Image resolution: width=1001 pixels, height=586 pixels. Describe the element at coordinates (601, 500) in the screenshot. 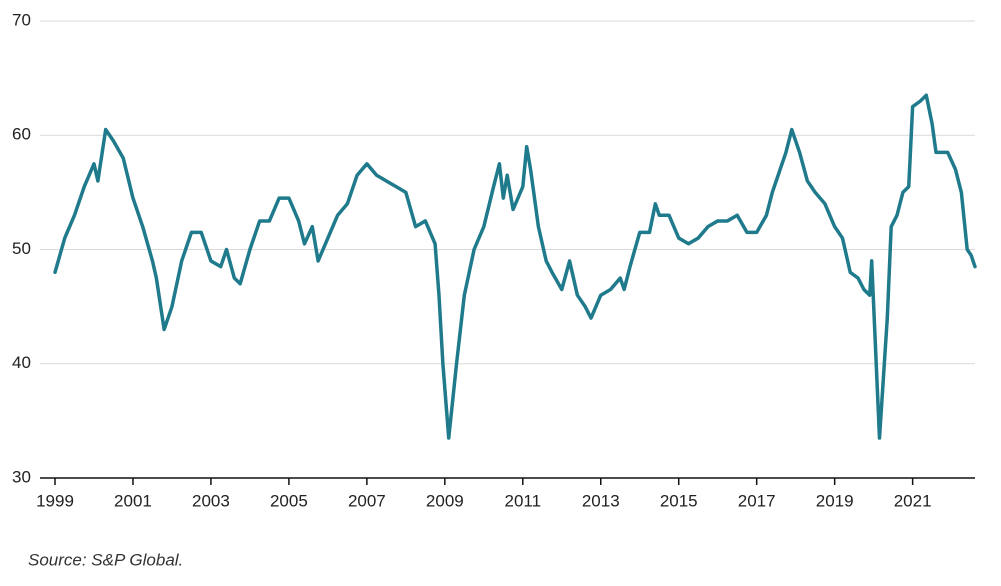

I see `x-tick-label: 2013` at that location.